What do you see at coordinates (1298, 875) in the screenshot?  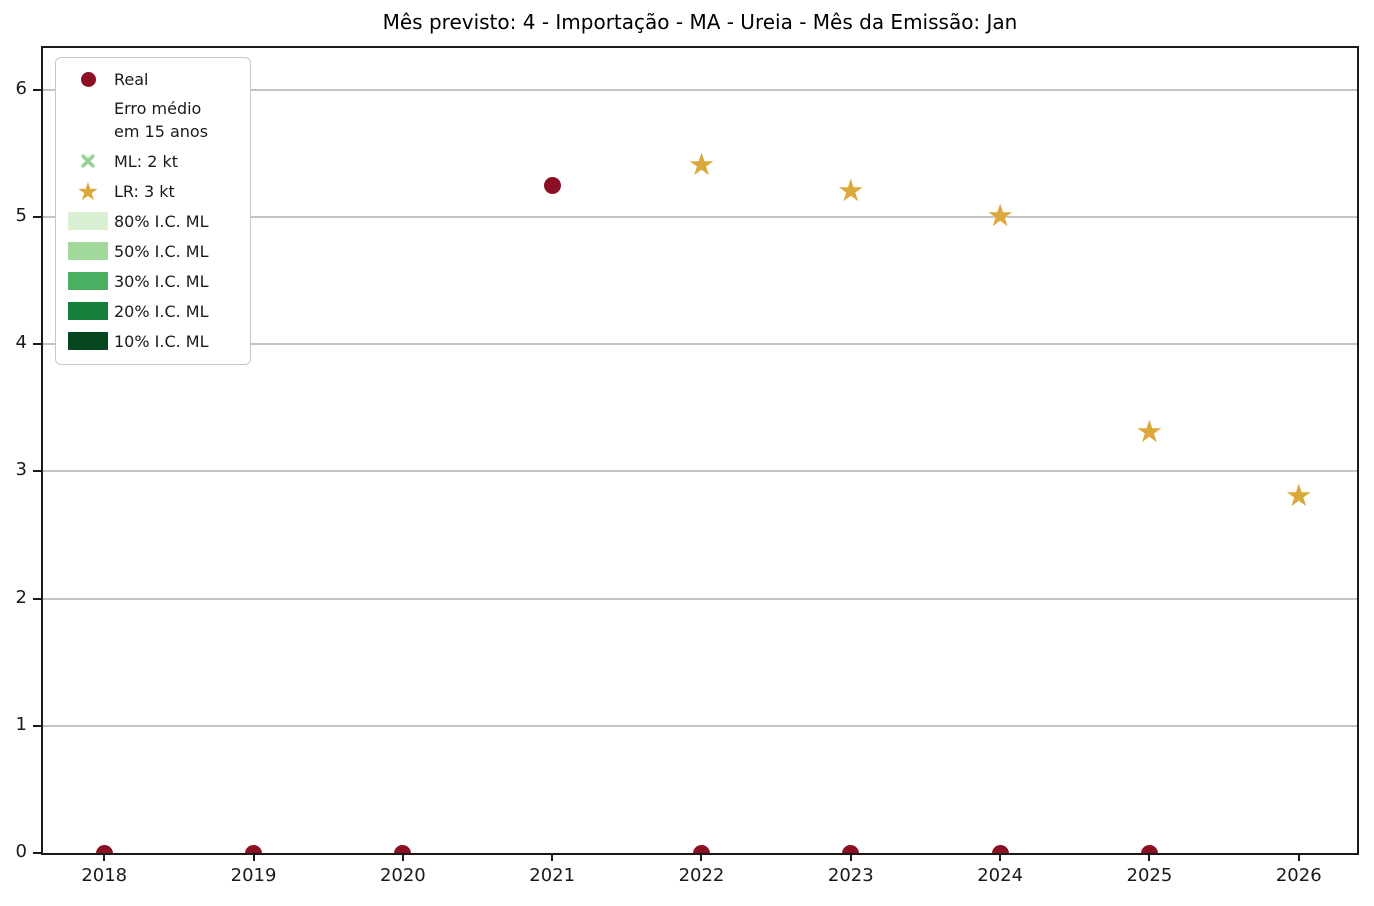 I see `x-tick-label: 2026` at bounding box center [1298, 875].